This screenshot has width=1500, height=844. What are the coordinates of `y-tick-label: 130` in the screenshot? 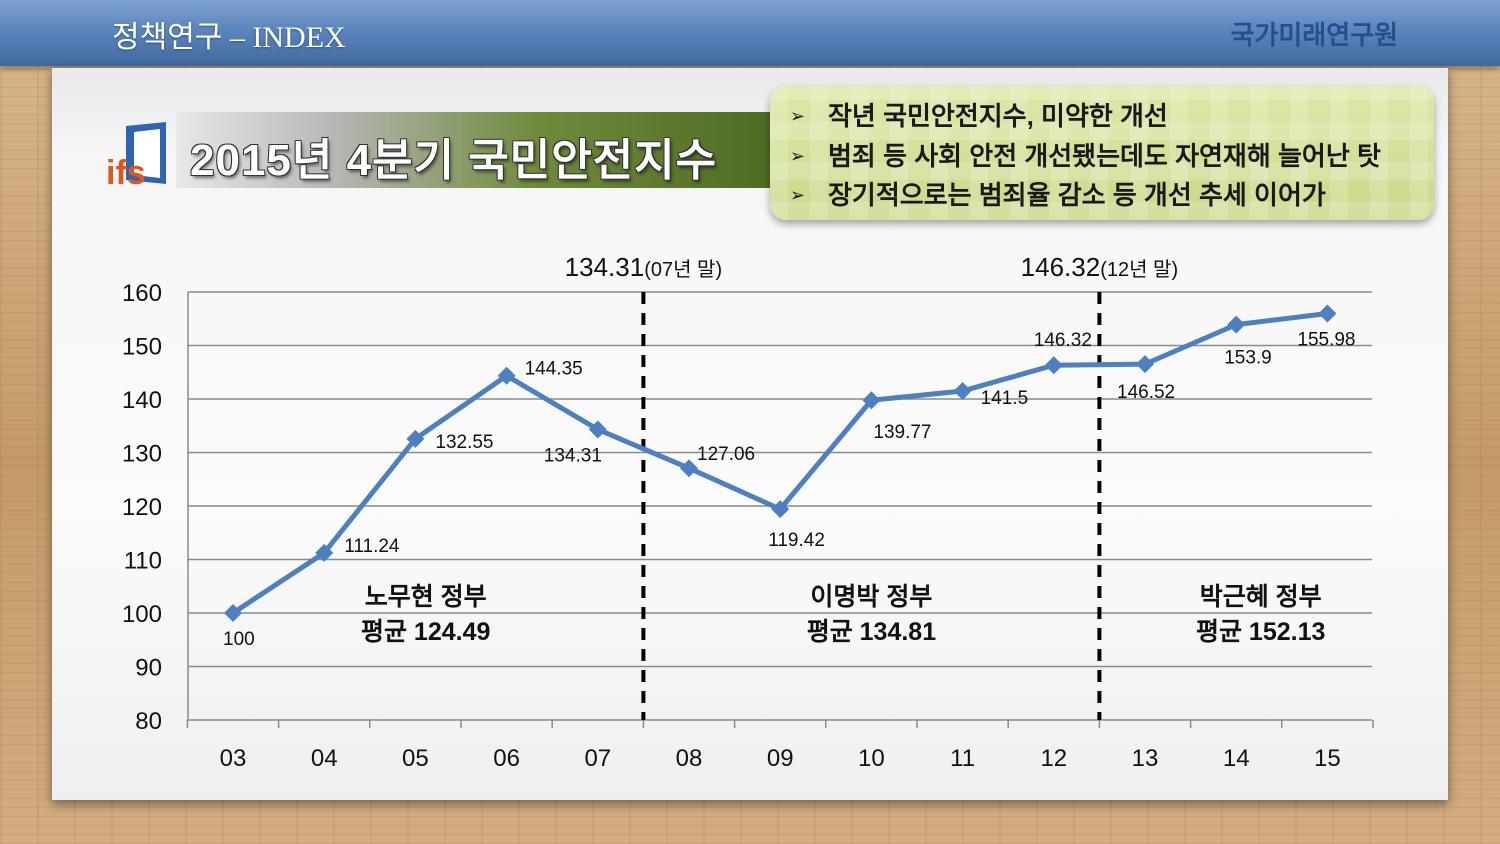 It's located at (142, 454).